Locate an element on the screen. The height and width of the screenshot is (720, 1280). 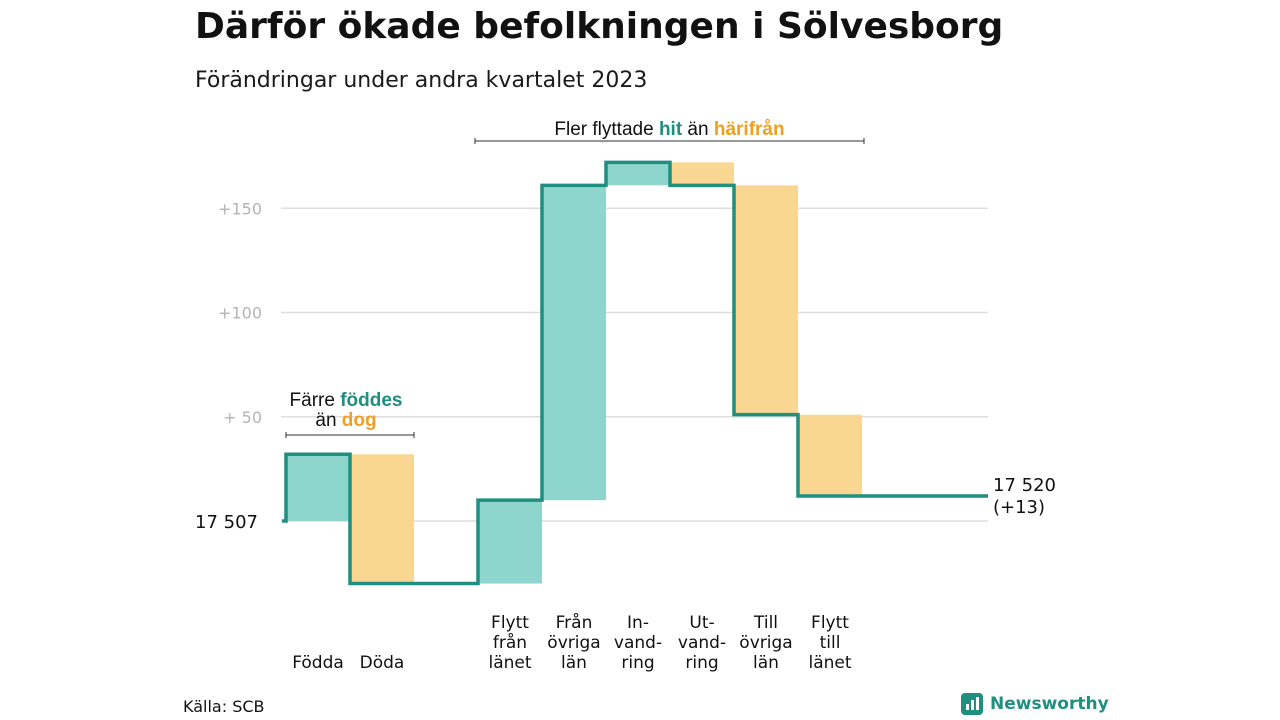
y-tick-label: +150 is located at coordinates (240, 208).